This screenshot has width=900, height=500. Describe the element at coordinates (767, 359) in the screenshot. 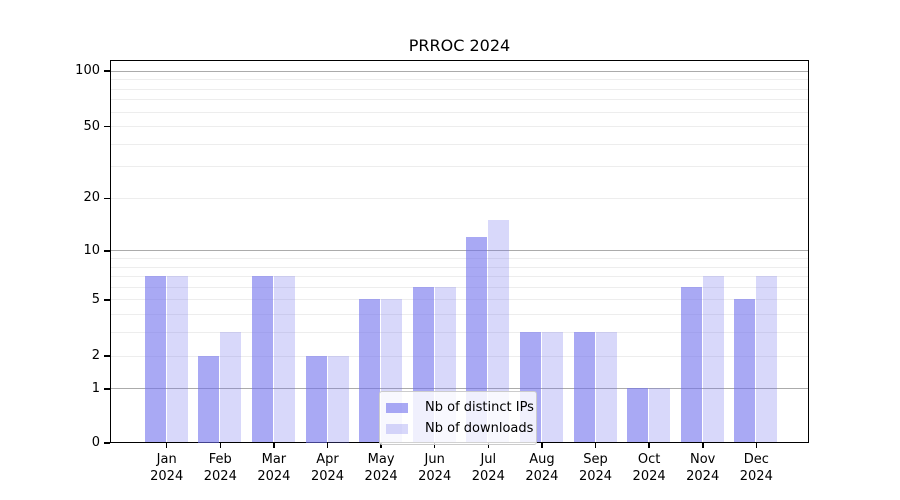

I see `bar-dec-downloads` at that location.